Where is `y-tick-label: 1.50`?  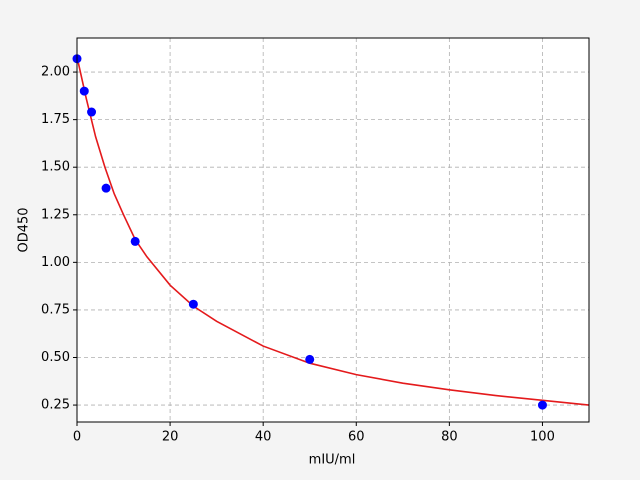
y-tick-label: 1.50 is located at coordinates (55, 167).